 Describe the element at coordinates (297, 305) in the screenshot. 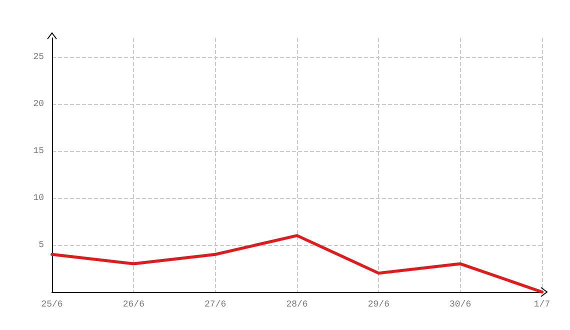

I see `x-tick-label: 28/6` at that location.